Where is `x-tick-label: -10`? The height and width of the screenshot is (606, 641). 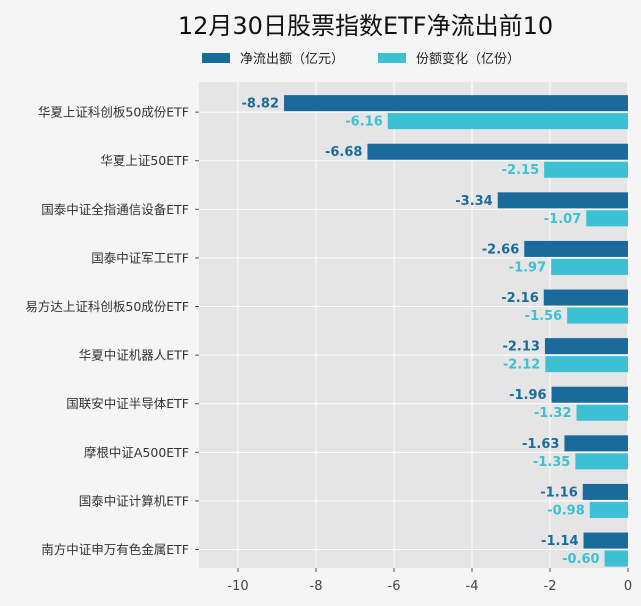
x-tick-label: -10 is located at coordinates (237, 586).